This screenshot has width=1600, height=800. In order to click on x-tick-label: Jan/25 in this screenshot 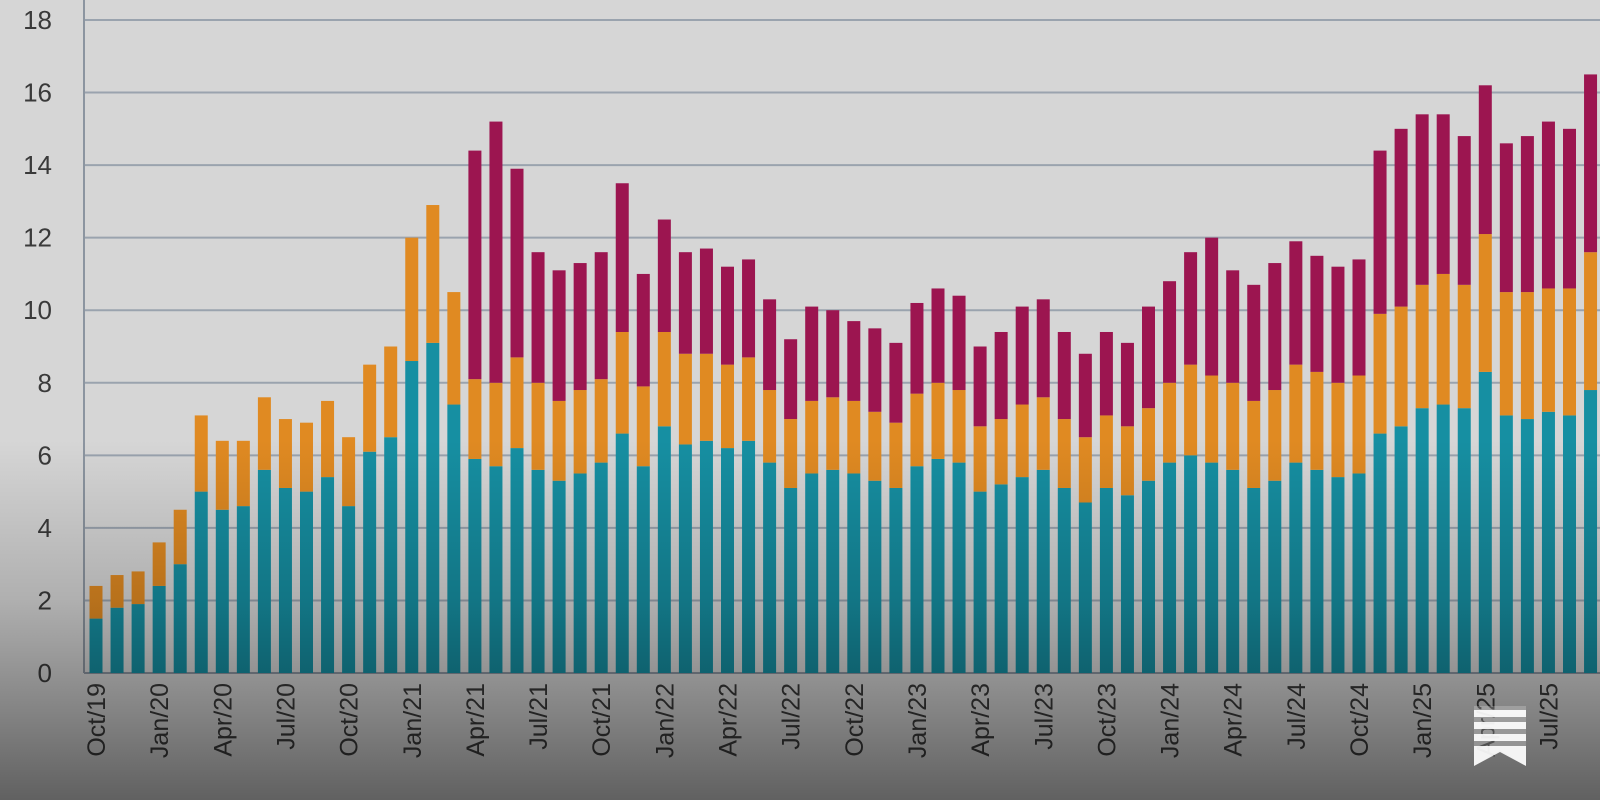, I will do `click(1423, 720)`.